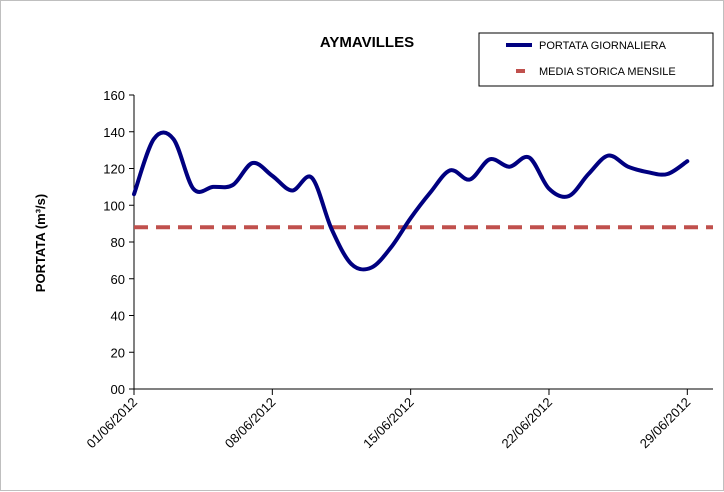  I want to click on y-tick-label: 140, so click(114, 132).